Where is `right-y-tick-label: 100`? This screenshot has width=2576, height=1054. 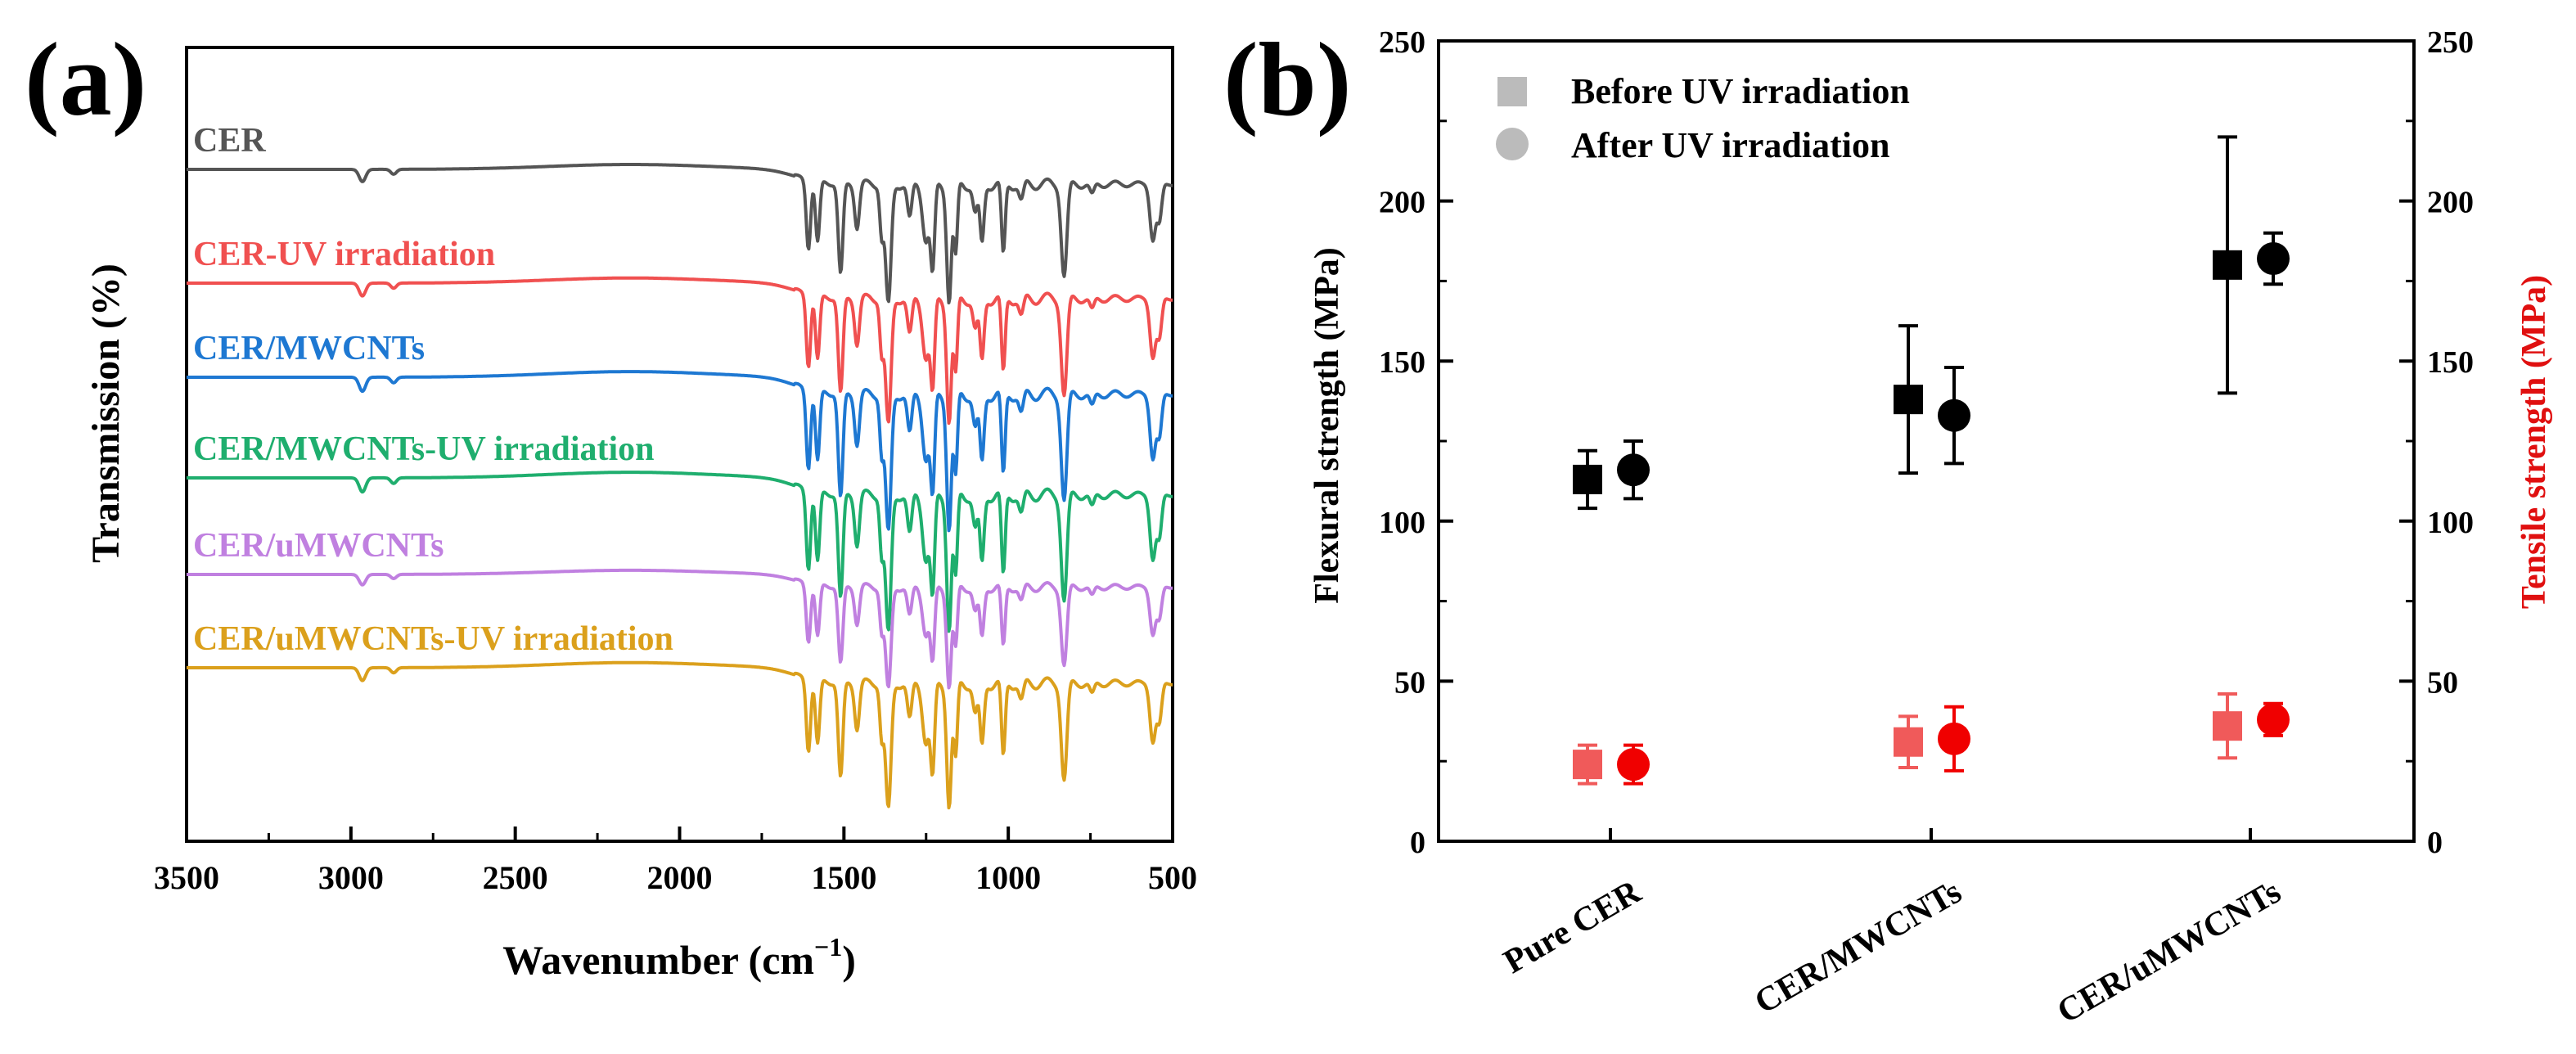
right-y-tick-label: 100 is located at coordinates (2450, 523).